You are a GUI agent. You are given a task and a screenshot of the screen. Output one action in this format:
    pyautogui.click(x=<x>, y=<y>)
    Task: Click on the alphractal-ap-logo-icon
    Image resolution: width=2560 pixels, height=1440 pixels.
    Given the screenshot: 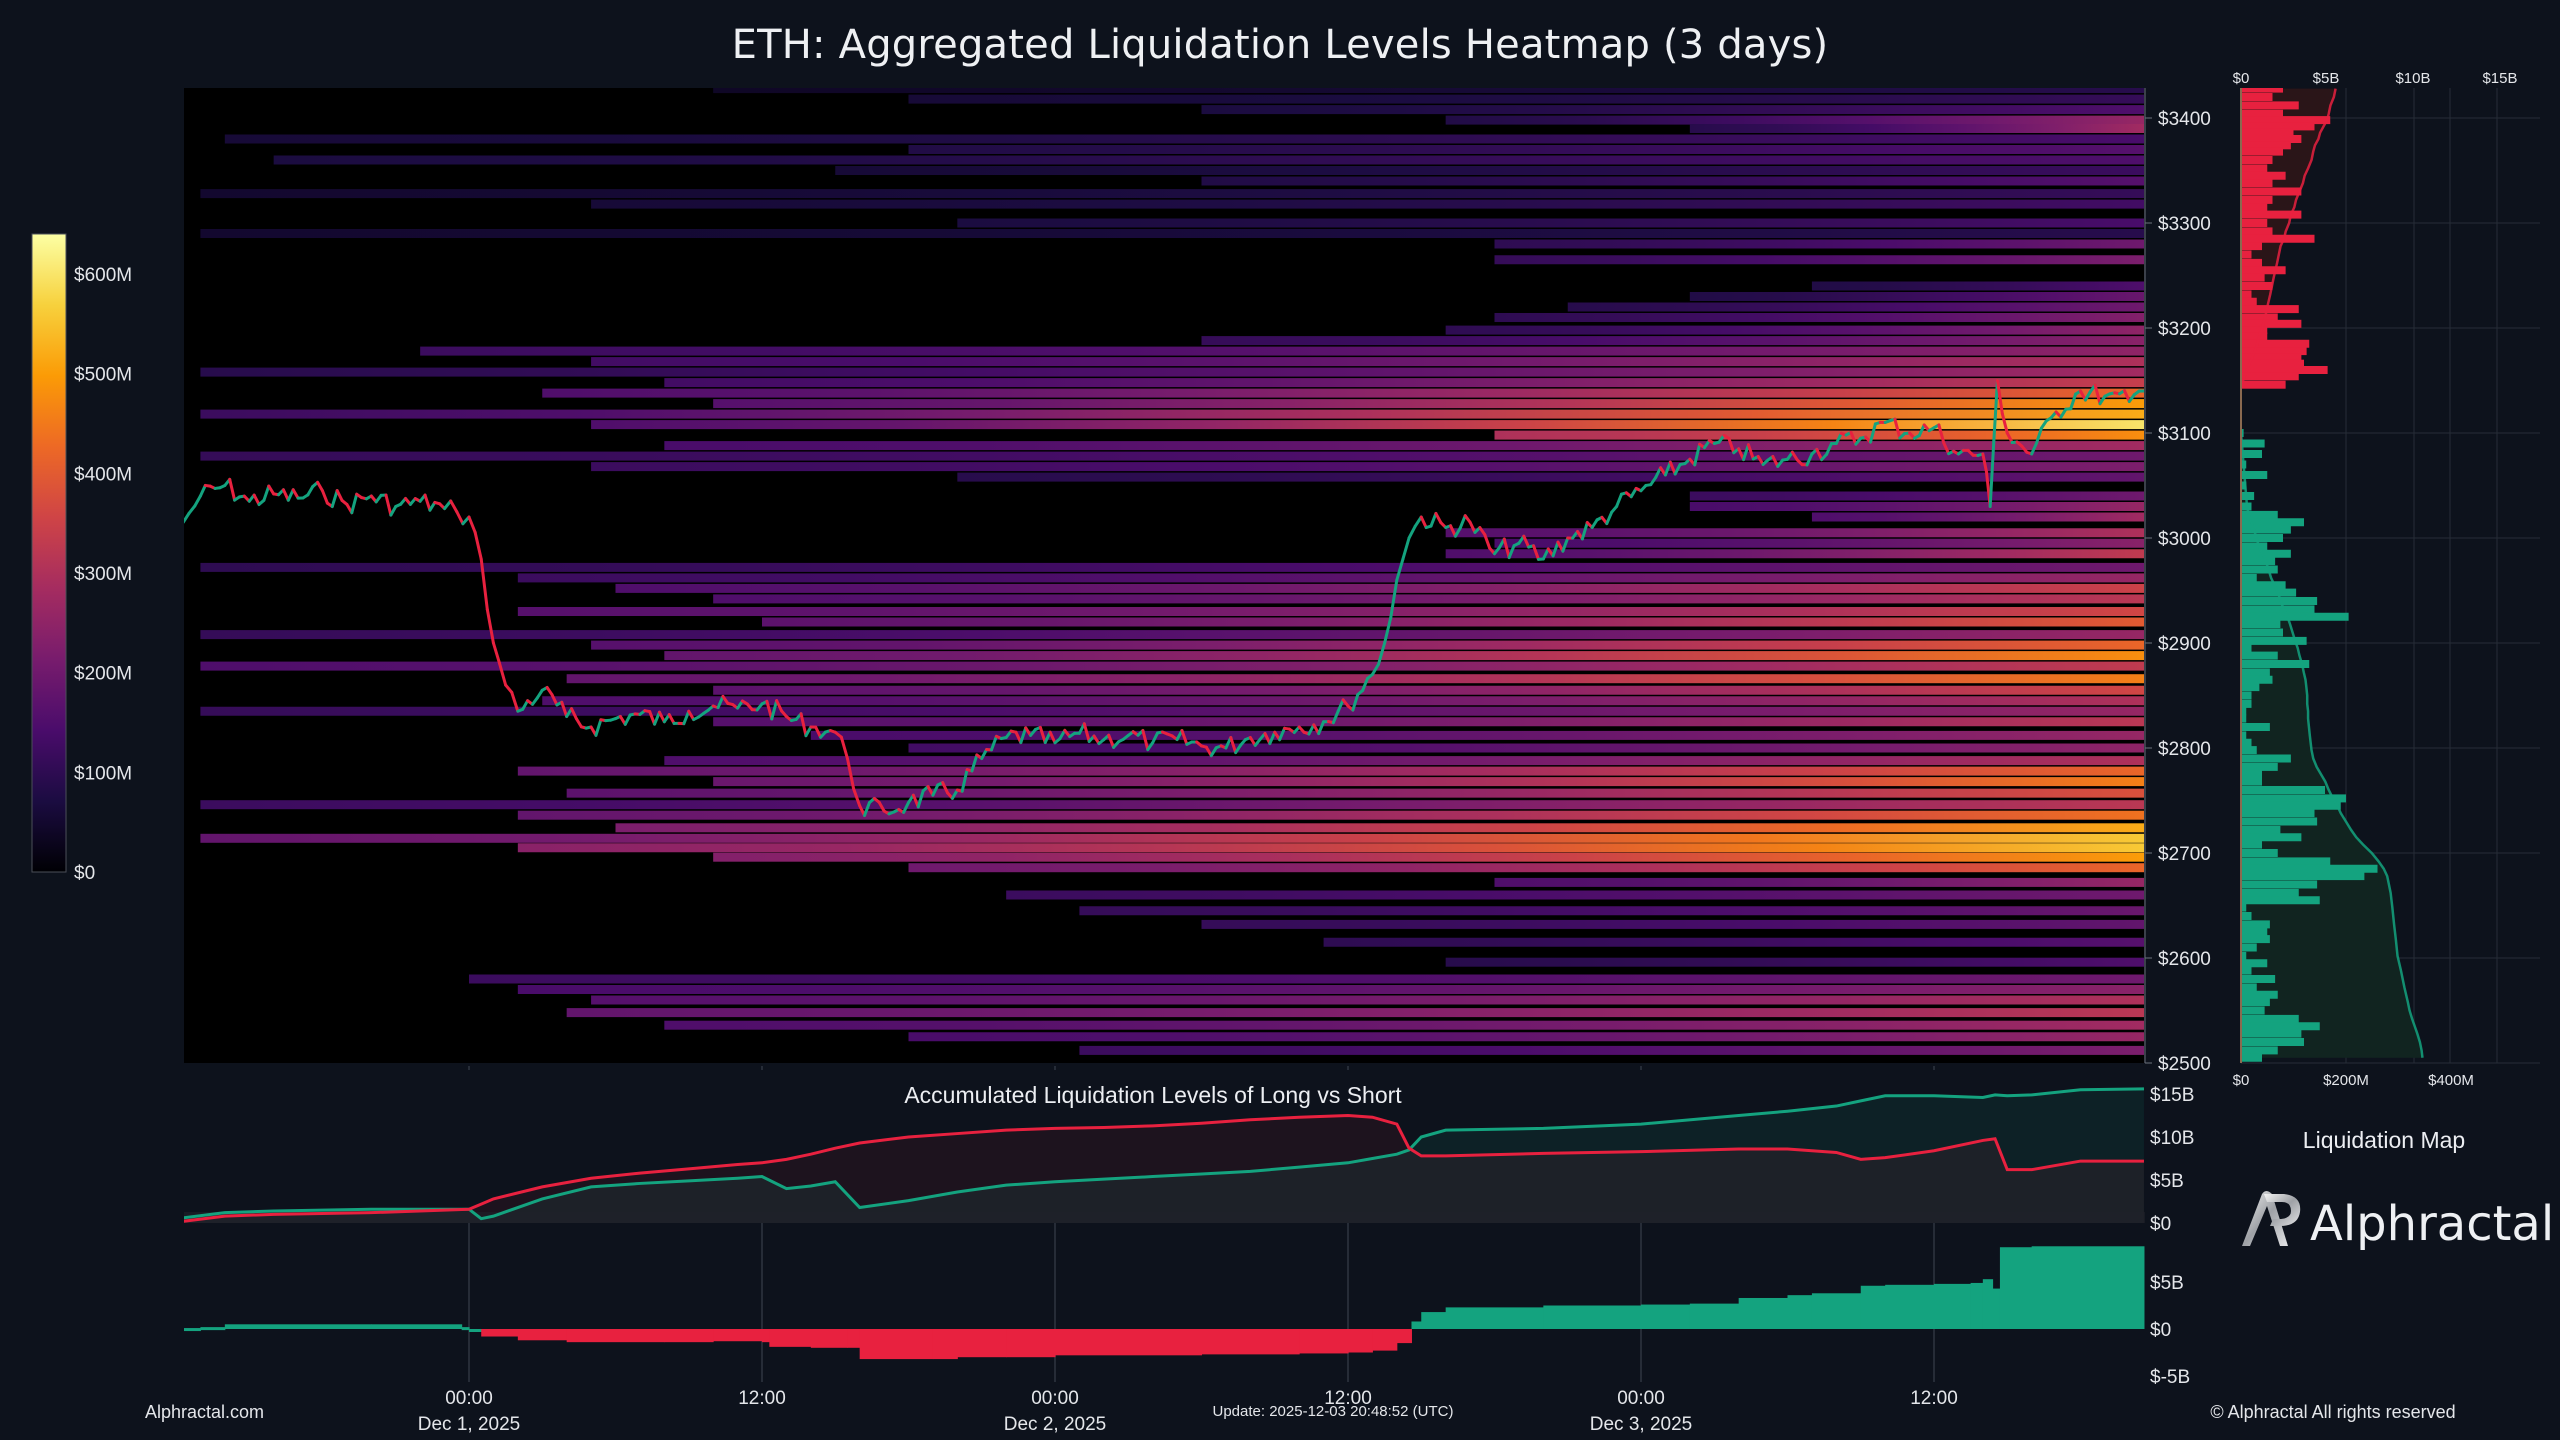 What is the action you would take?
    pyautogui.click(x=2271, y=1218)
    